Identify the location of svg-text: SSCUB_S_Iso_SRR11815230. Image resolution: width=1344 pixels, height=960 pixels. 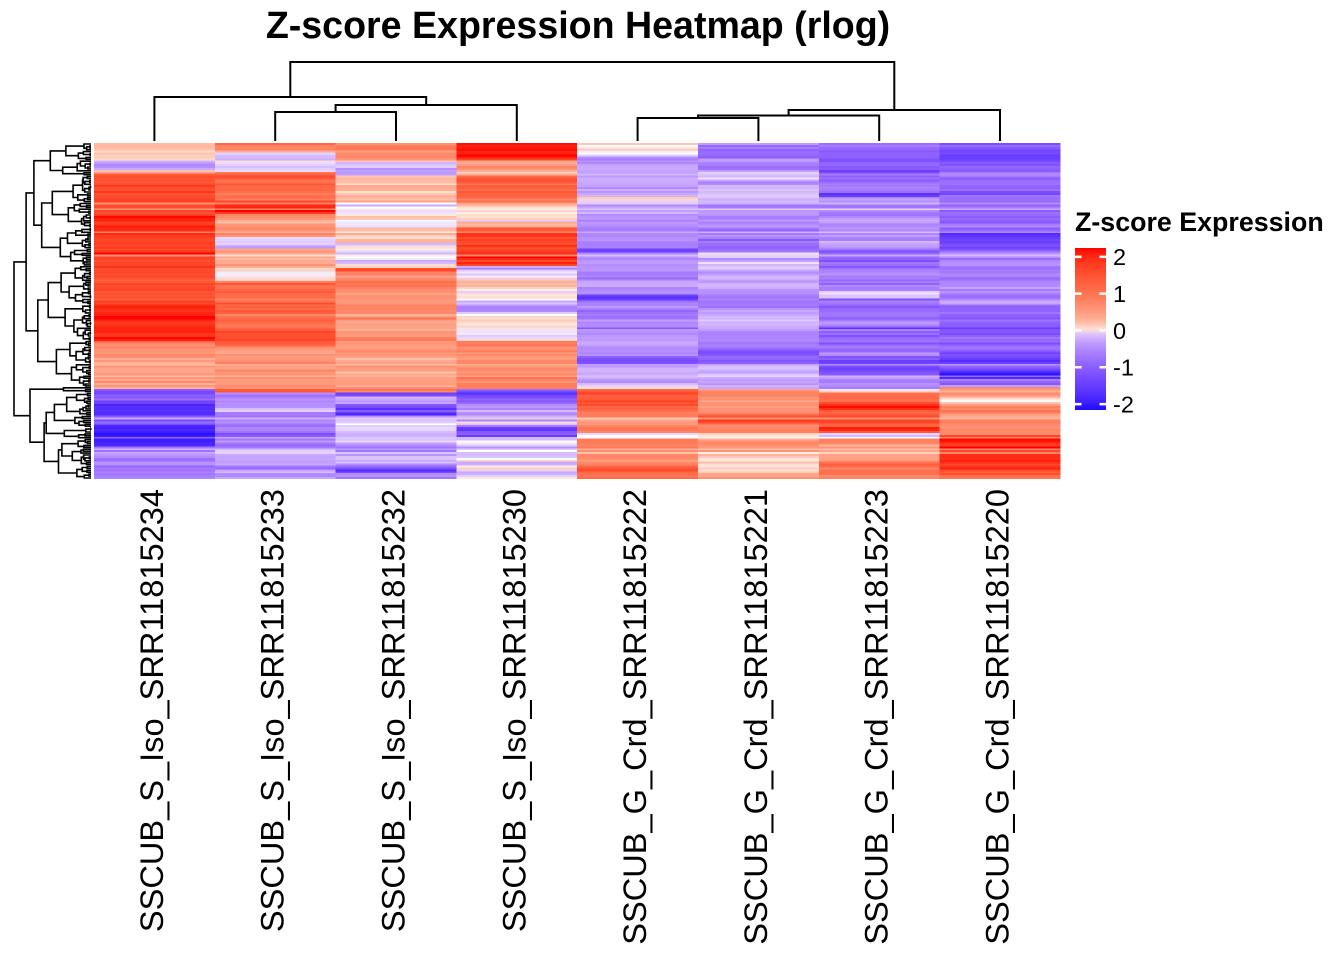
(513, 710).